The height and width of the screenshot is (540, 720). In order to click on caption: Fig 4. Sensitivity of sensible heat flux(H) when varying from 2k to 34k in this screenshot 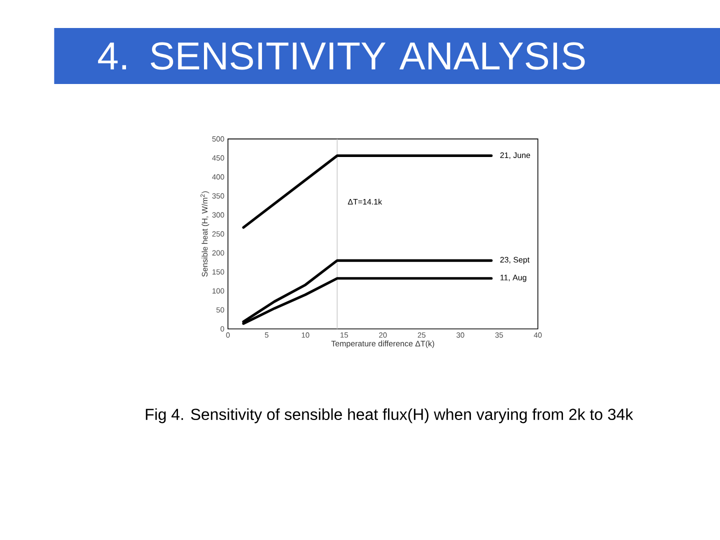, I will do `click(390, 416)`.